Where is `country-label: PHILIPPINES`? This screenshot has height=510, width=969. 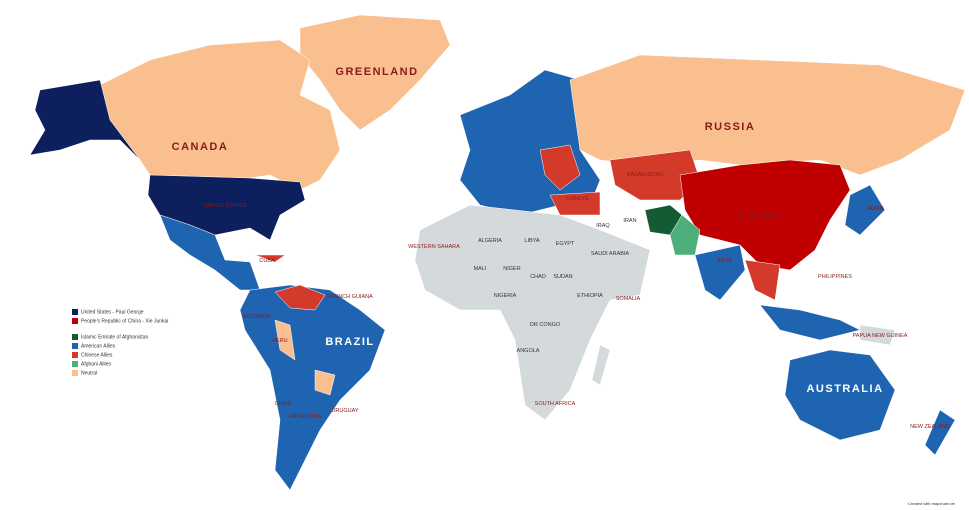
country-label: PHILIPPINES is located at coordinates (835, 277).